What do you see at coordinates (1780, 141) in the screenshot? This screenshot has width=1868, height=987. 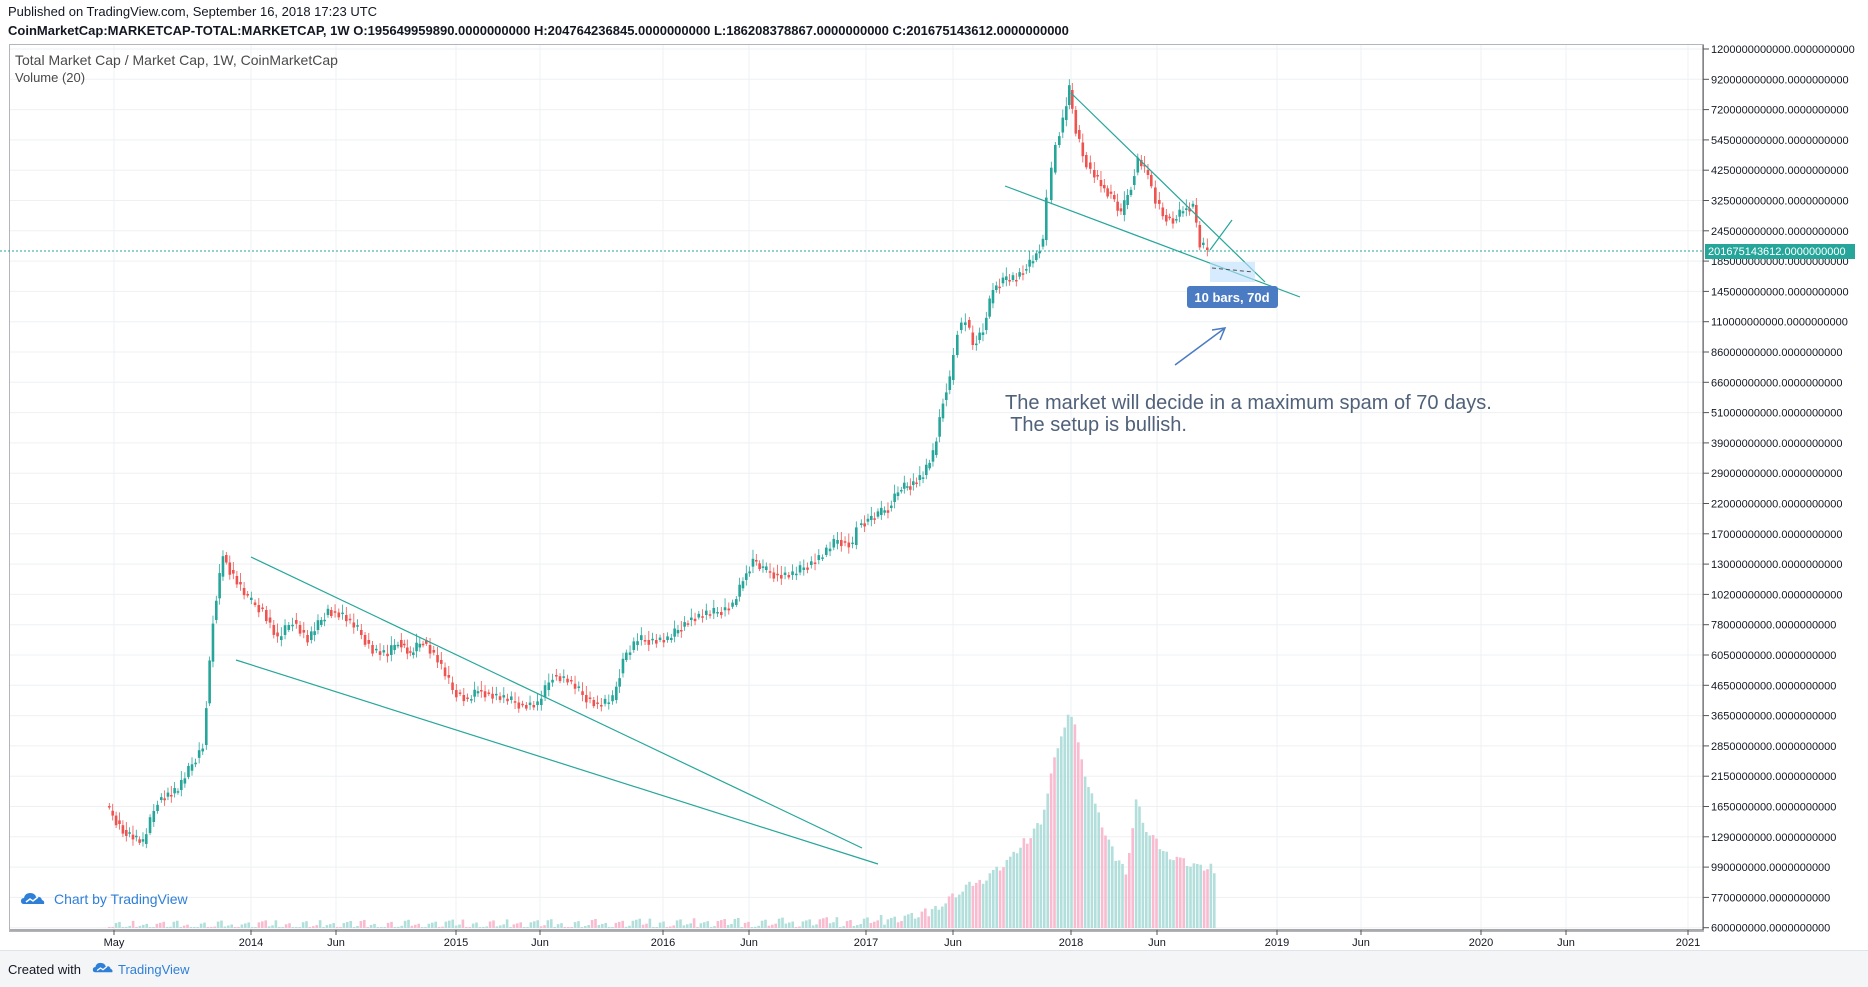 I see `price-tick-label: 545000000000.0000000000` at bounding box center [1780, 141].